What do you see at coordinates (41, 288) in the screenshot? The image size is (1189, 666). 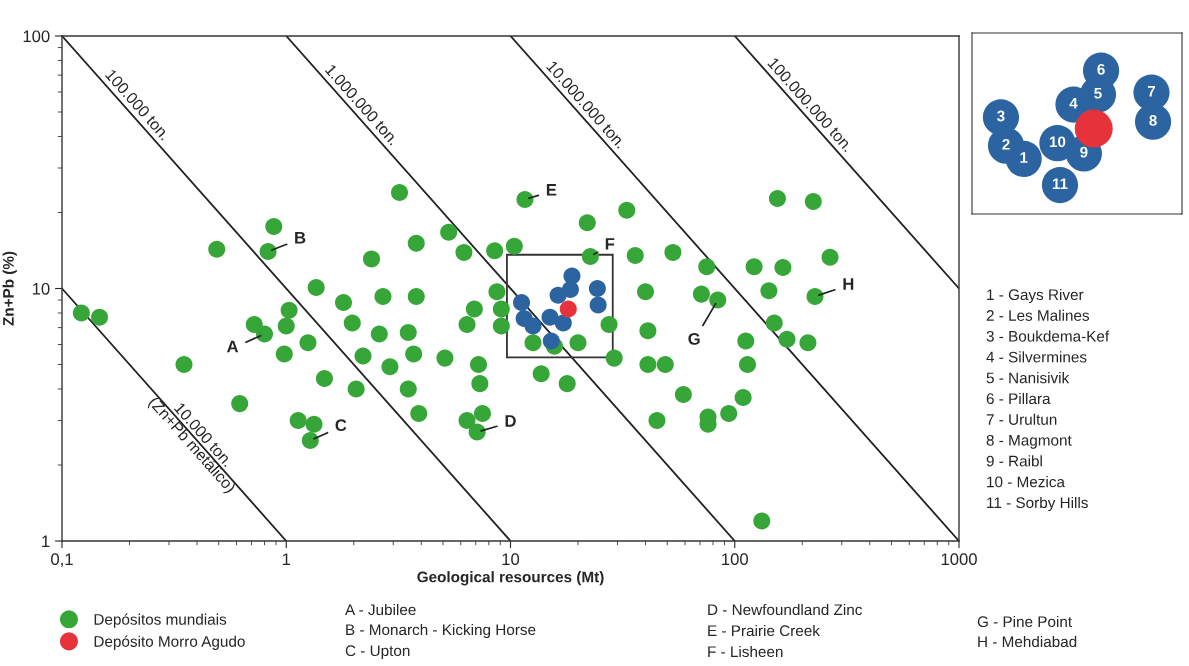 I see `y-tick-label: 10` at bounding box center [41, 288].